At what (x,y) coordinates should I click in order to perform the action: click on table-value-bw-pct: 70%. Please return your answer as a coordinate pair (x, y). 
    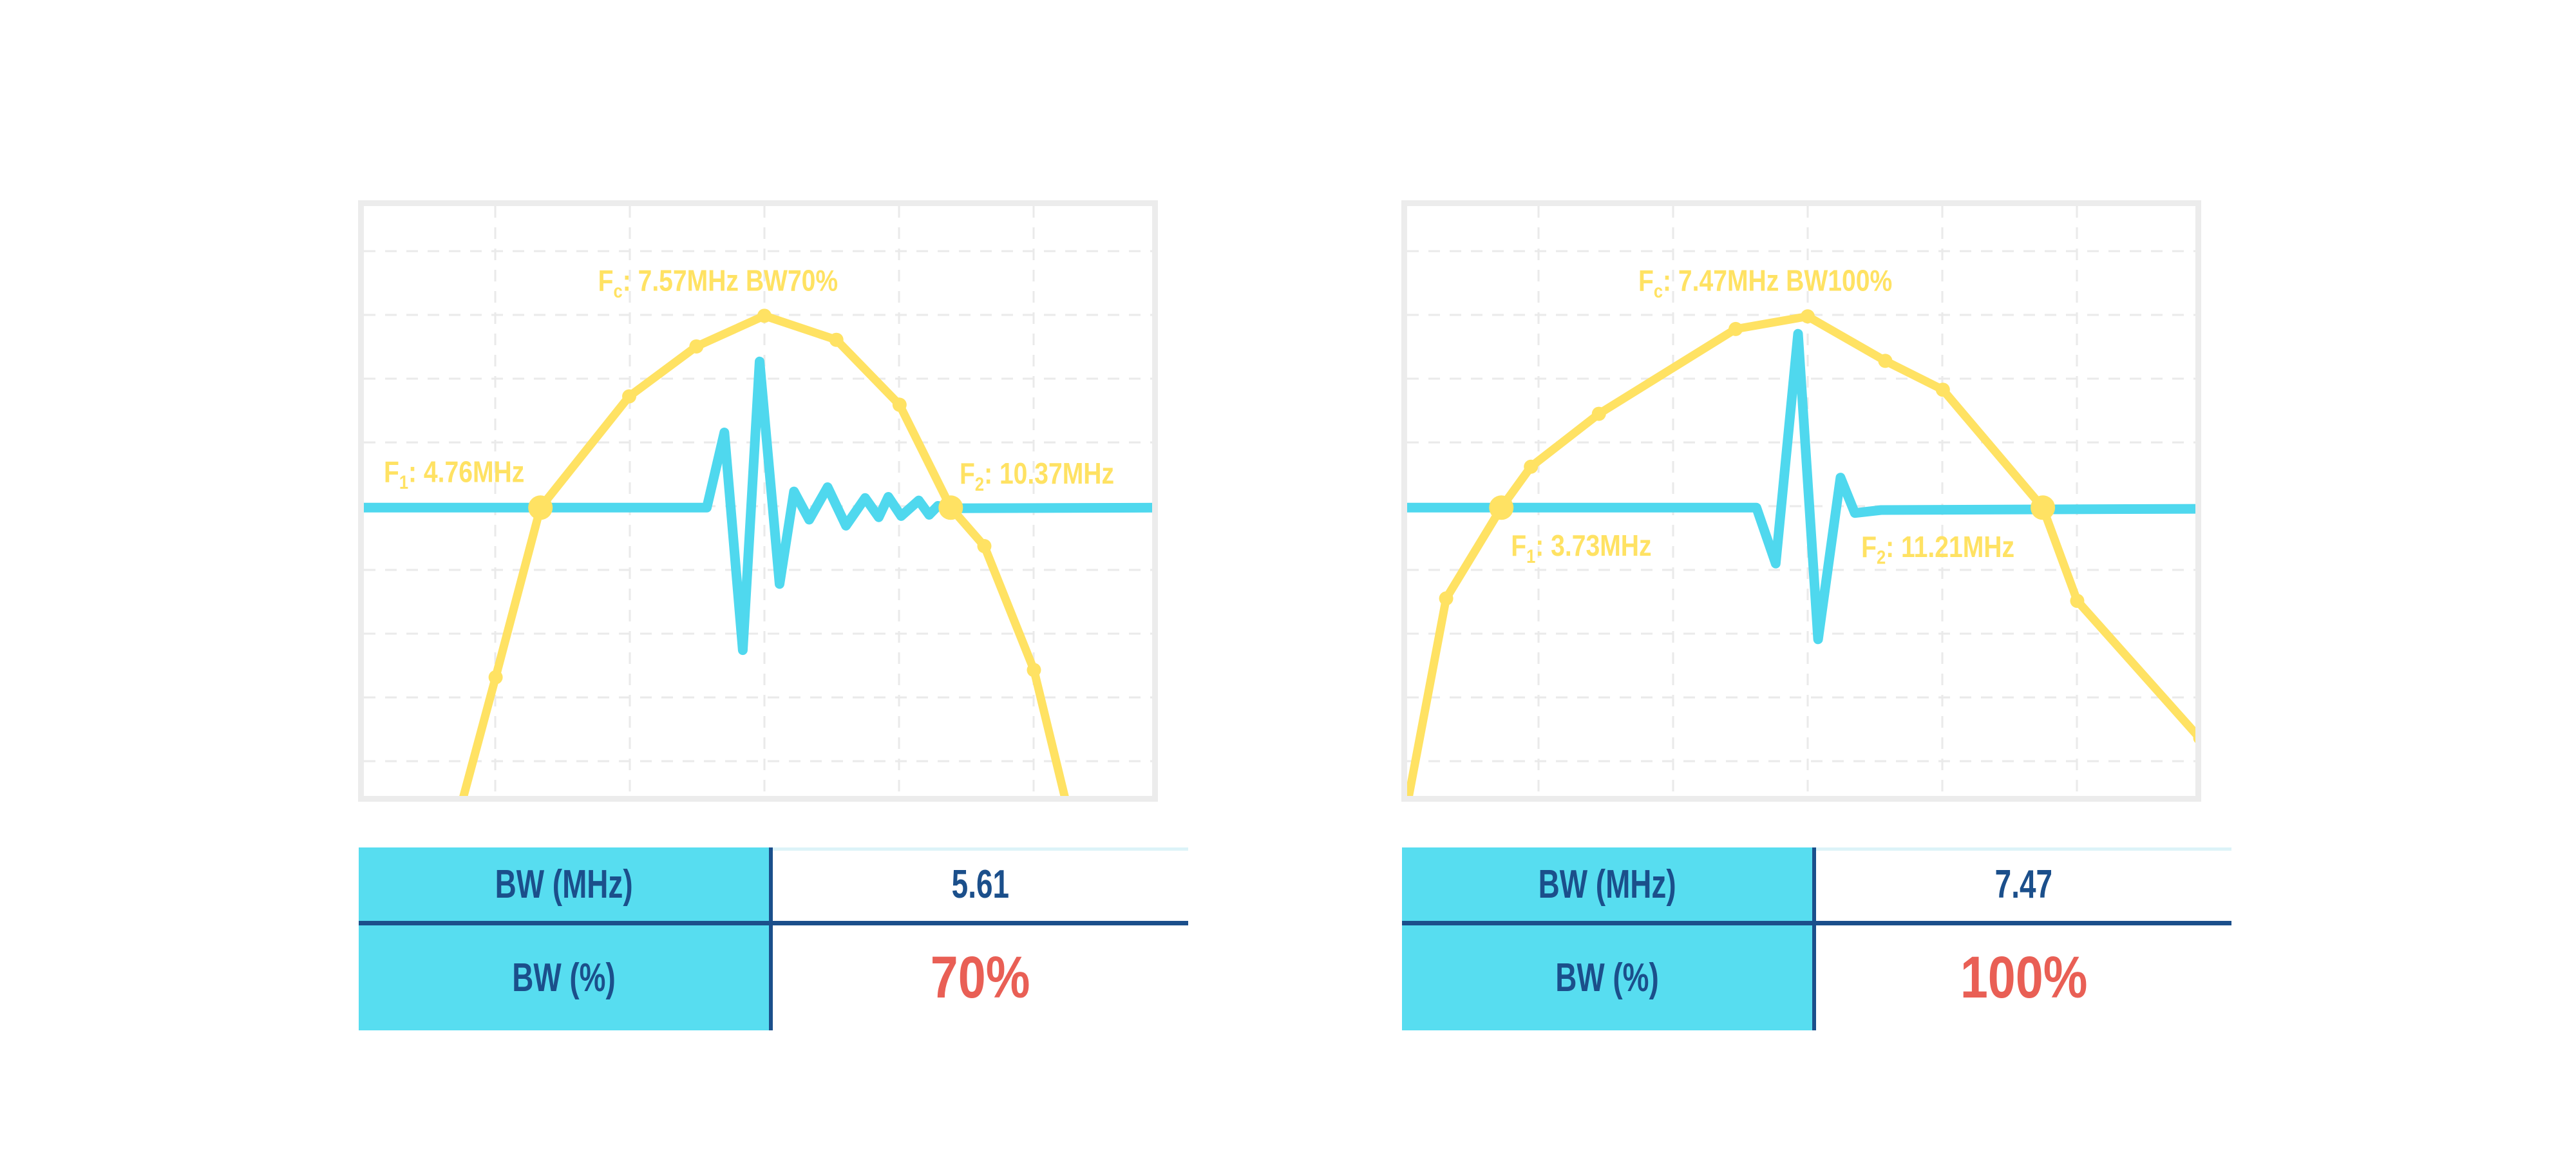
    Looking at the image, I should click on (980, 977).